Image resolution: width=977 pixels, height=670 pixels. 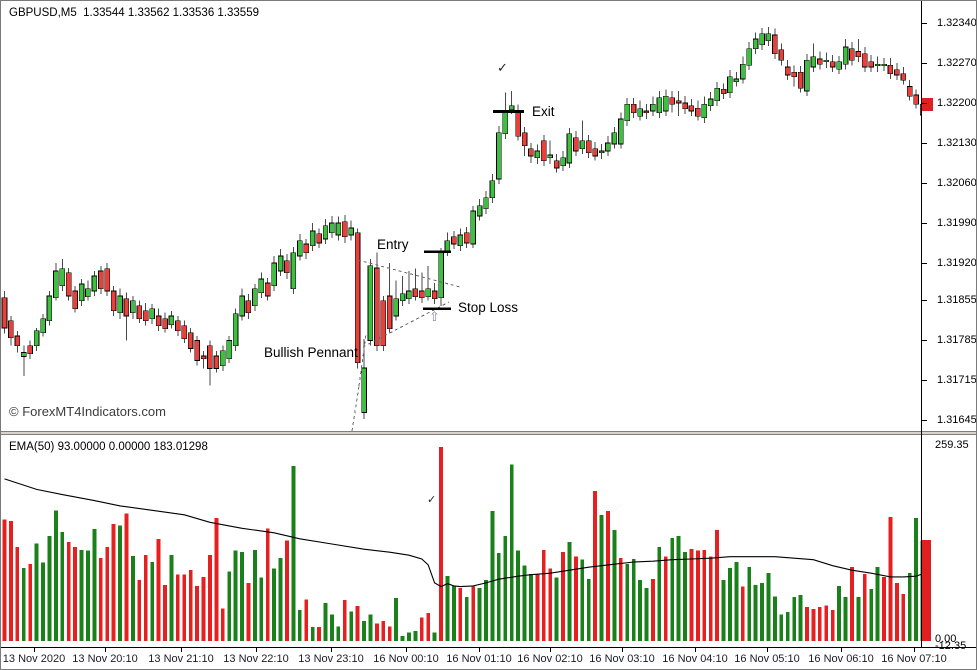 I want to click on up-arrow-icon: ⇧, so click(x=434, y=316).